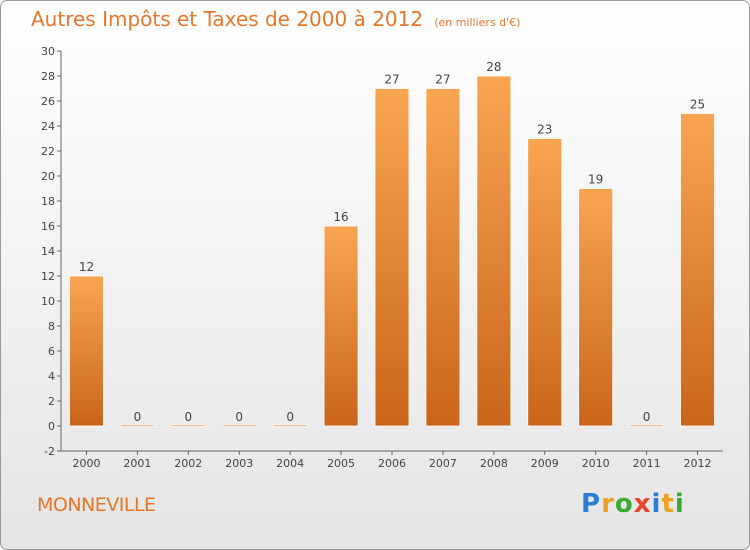  I want to click on y-tick-label: 4, so click(51, 376).